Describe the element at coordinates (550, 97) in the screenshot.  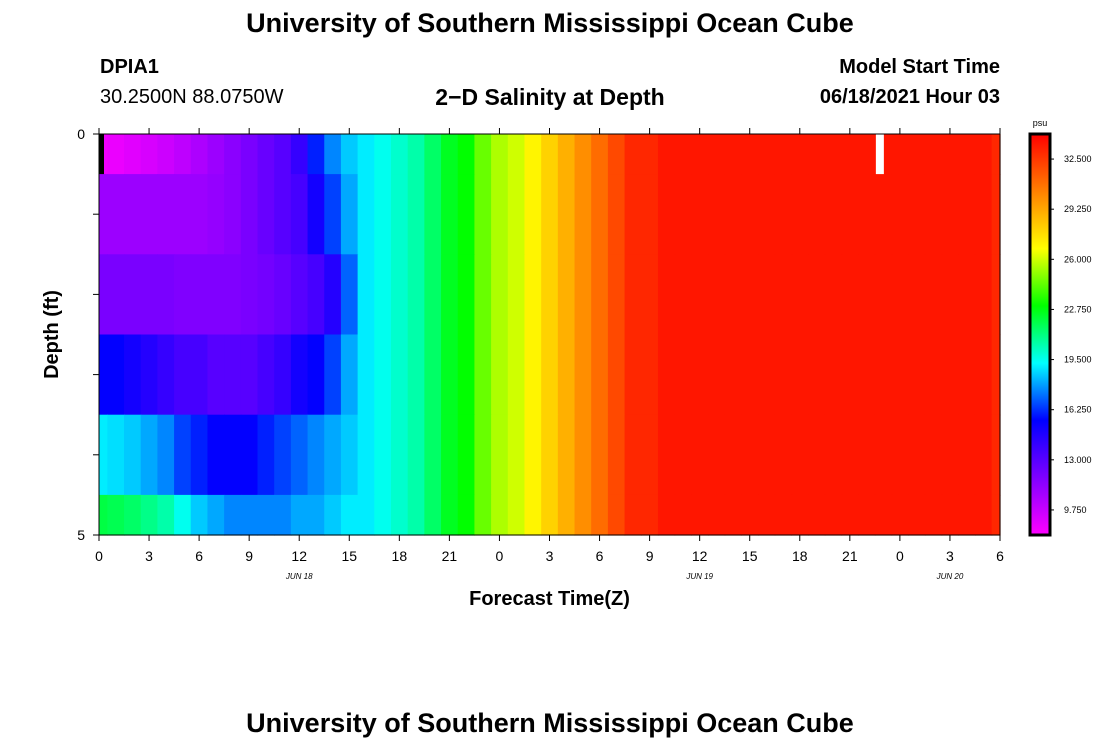
I see `chart-title: 2−D Salinity at Depth` at that location.